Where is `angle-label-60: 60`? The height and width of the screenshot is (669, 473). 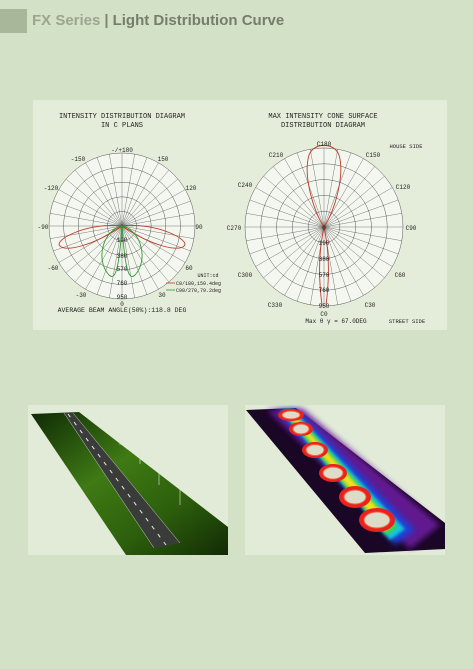
angle-label-60: 60 is located at coordinates (189, 268).